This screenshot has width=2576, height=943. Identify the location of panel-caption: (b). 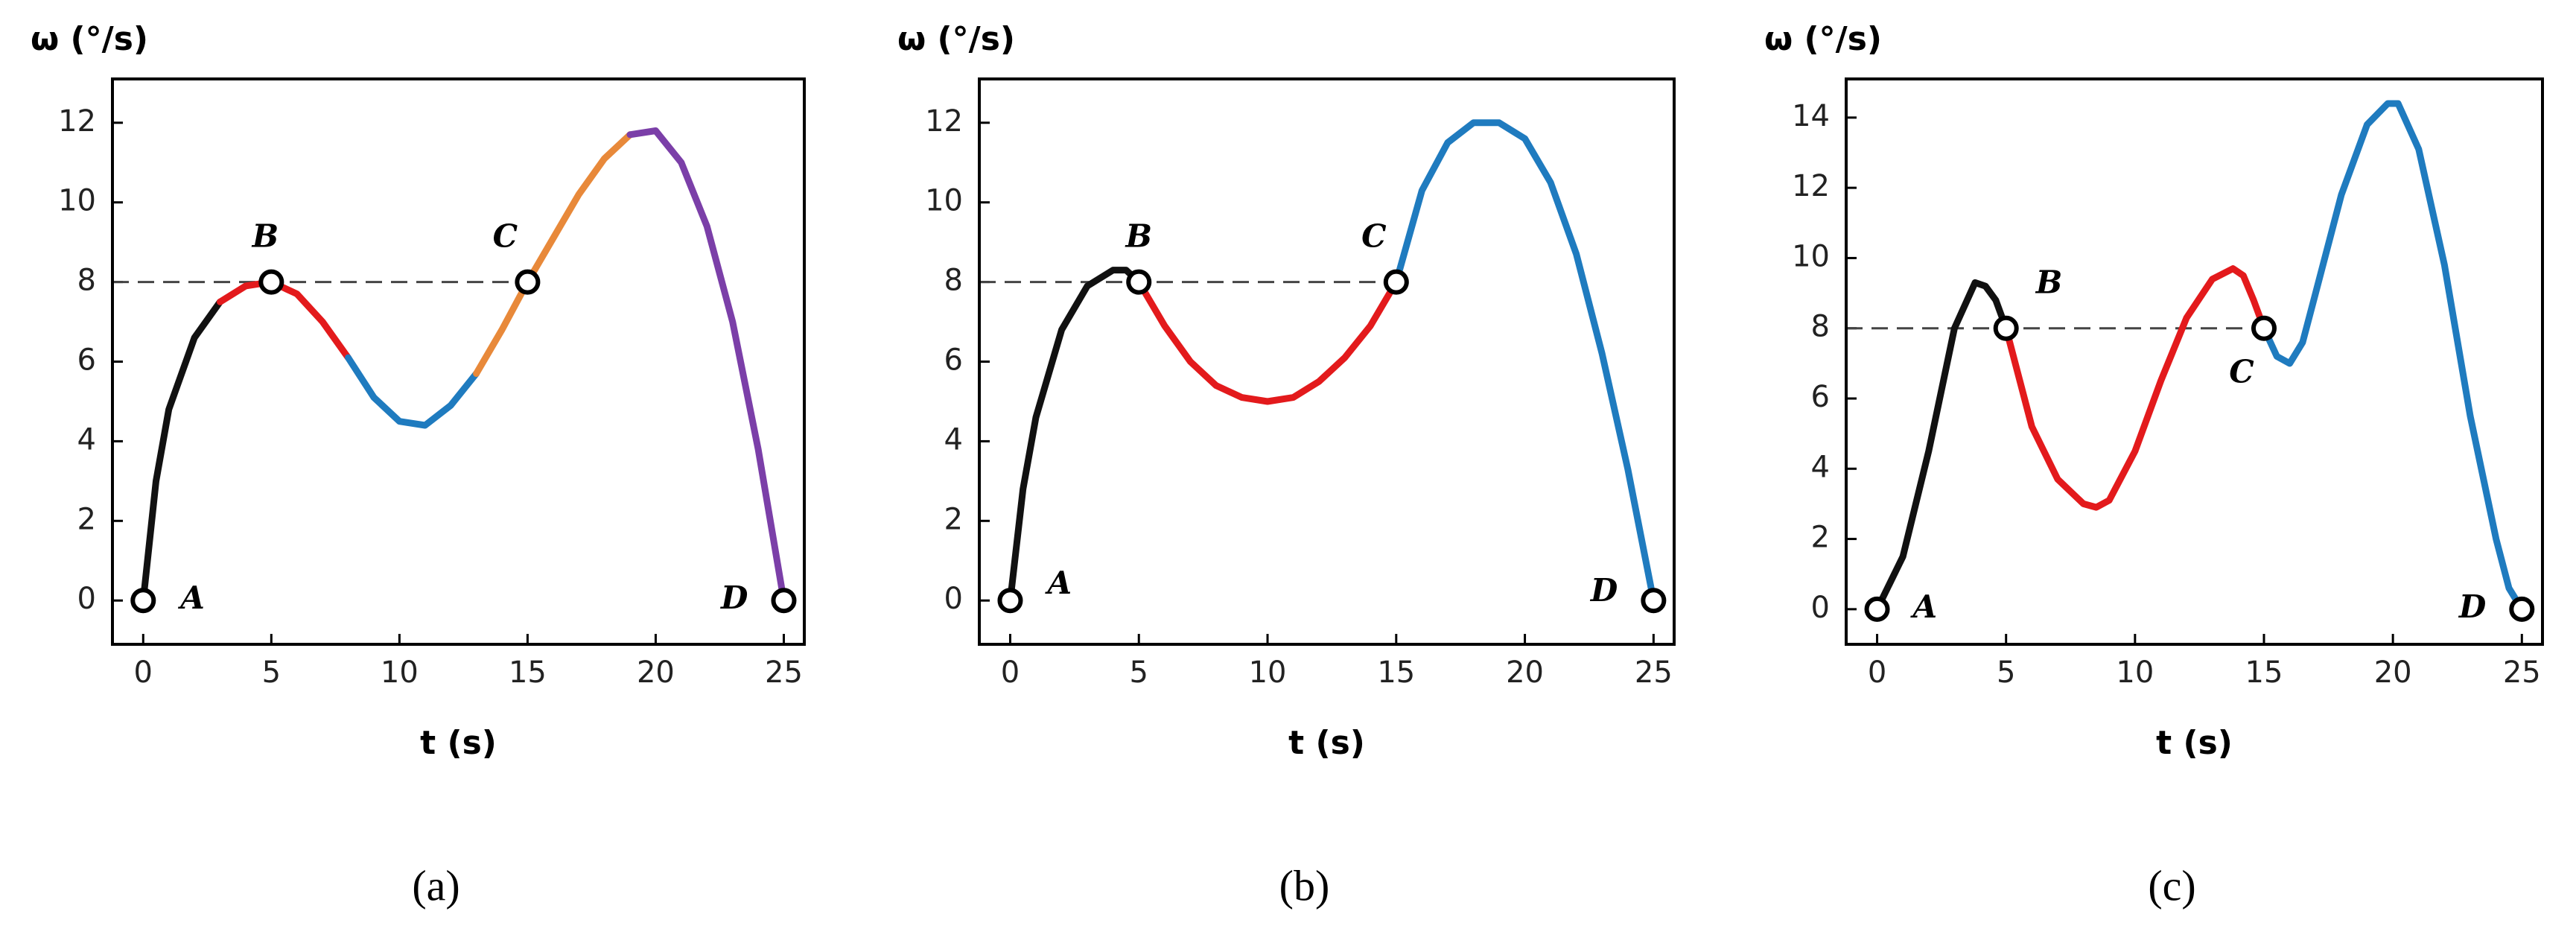
(1304, 885).